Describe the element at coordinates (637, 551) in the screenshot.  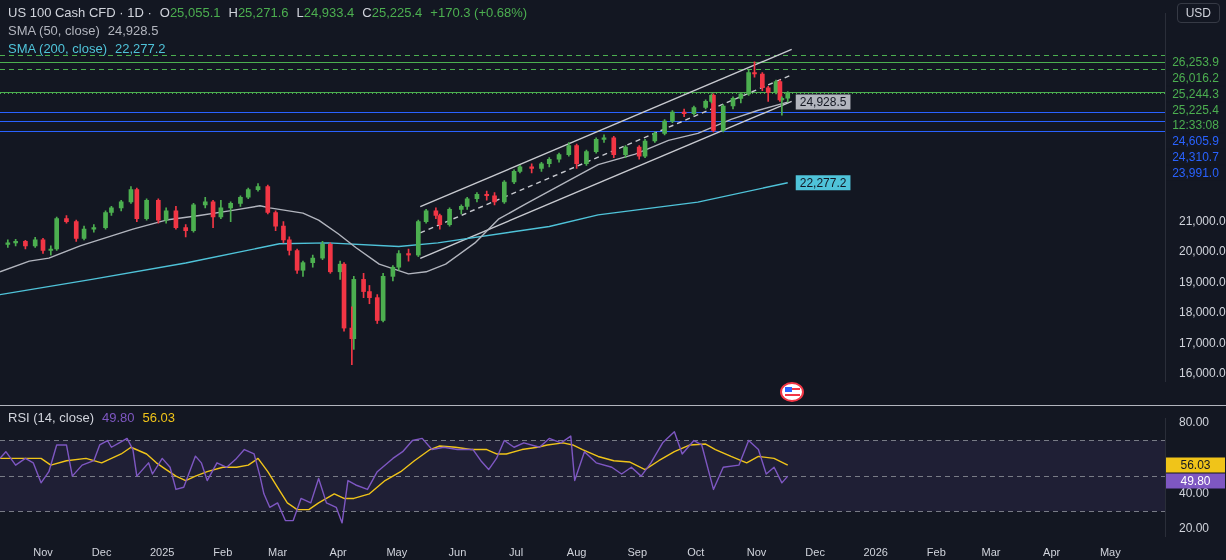
I see `x-tick-label: Sep` at that location.